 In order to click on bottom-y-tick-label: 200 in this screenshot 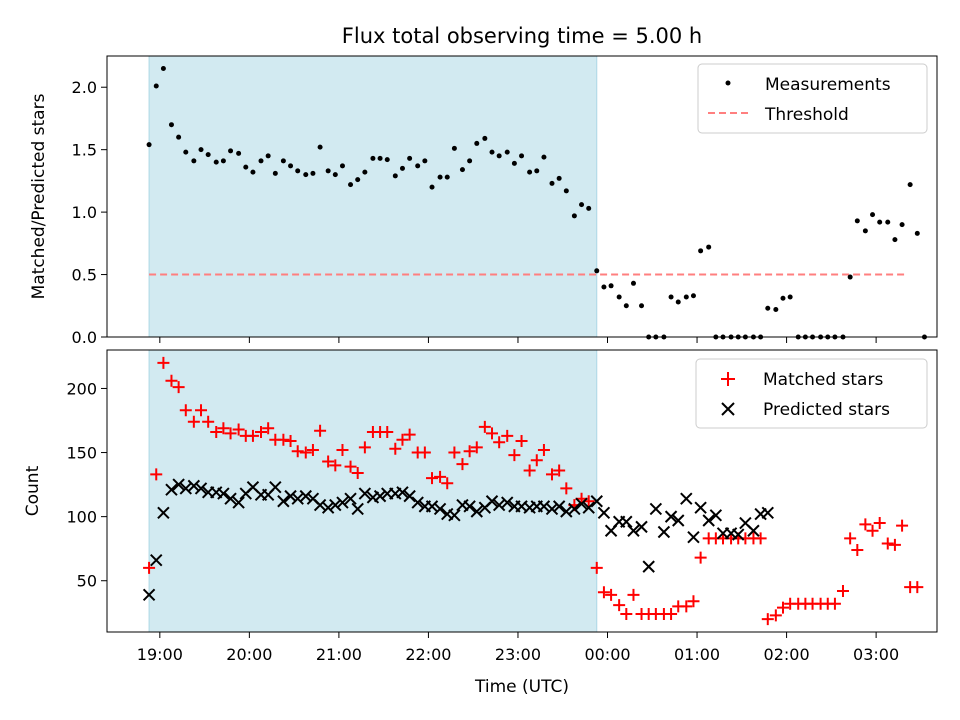, I will do `click(81, 388)`.